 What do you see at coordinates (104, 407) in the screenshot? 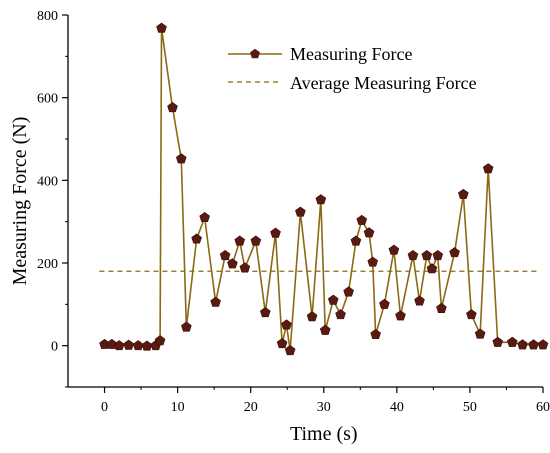
I see `x-tick-label: 0` at bounding box center [104, 407].